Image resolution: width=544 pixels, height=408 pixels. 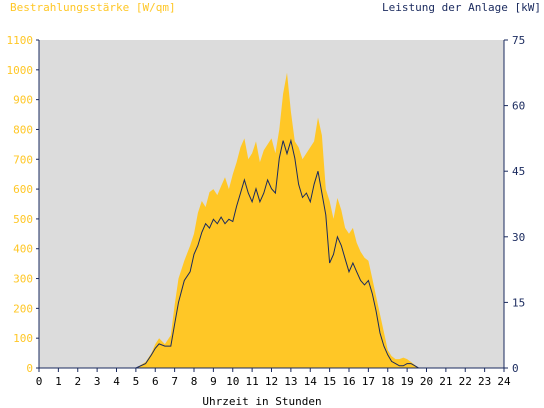 I want to click on x-tick-label: 24, so click(x=504, y=381).